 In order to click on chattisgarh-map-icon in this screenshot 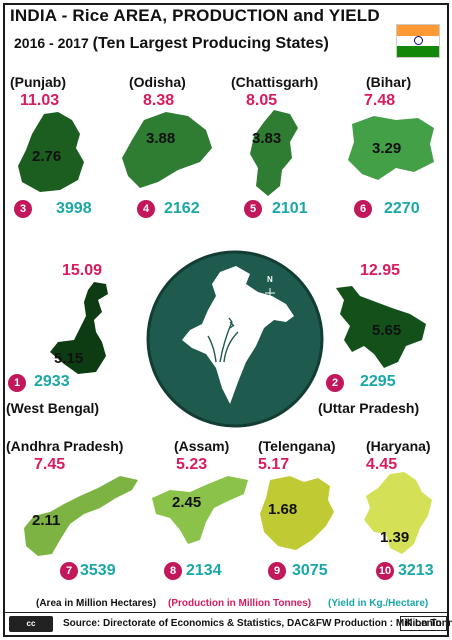, I will do `click(274, 153)`.